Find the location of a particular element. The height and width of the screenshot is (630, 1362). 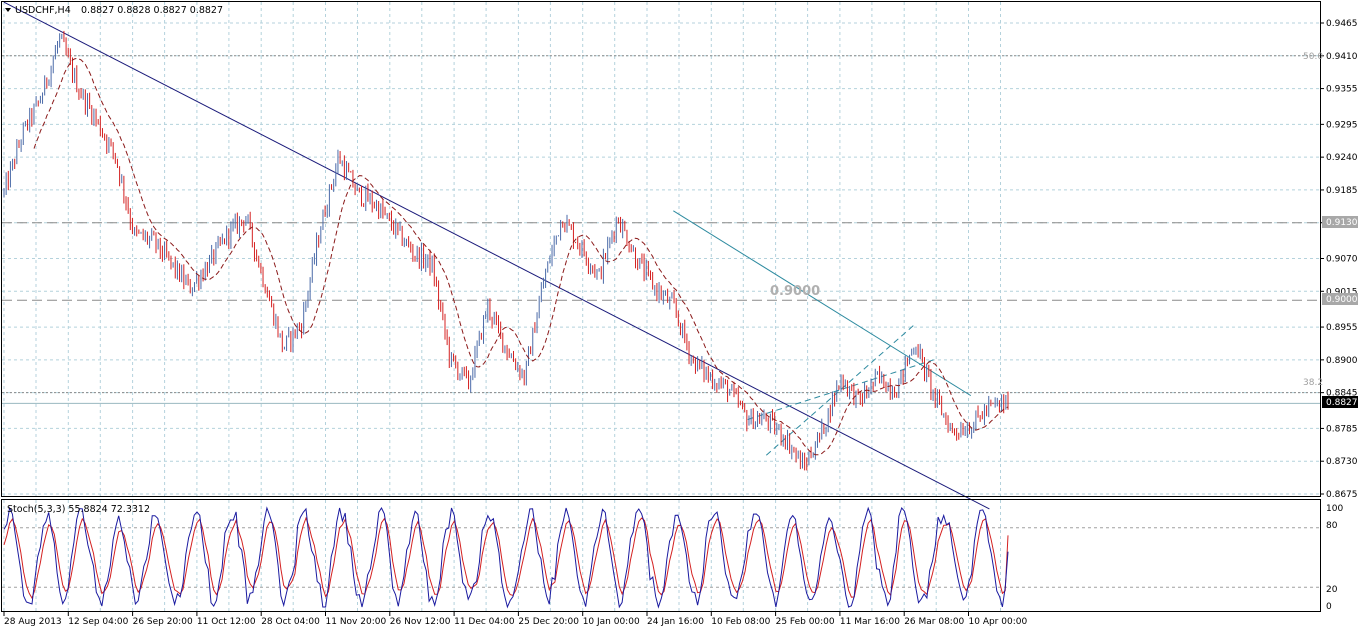

x-tick-label-10: 24 Jan 16:00 is located at coordinates (675, 622).